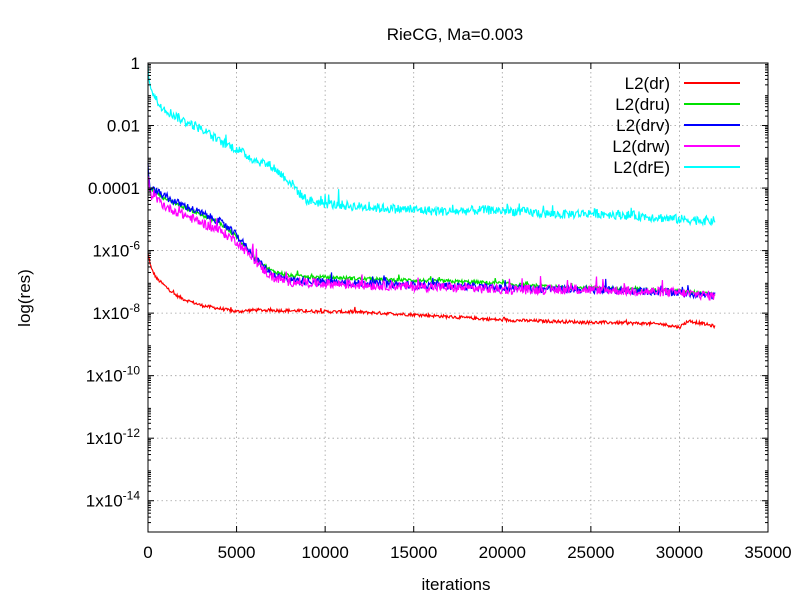  I want to click on x-tick-label: 5000, so click(237, 552).